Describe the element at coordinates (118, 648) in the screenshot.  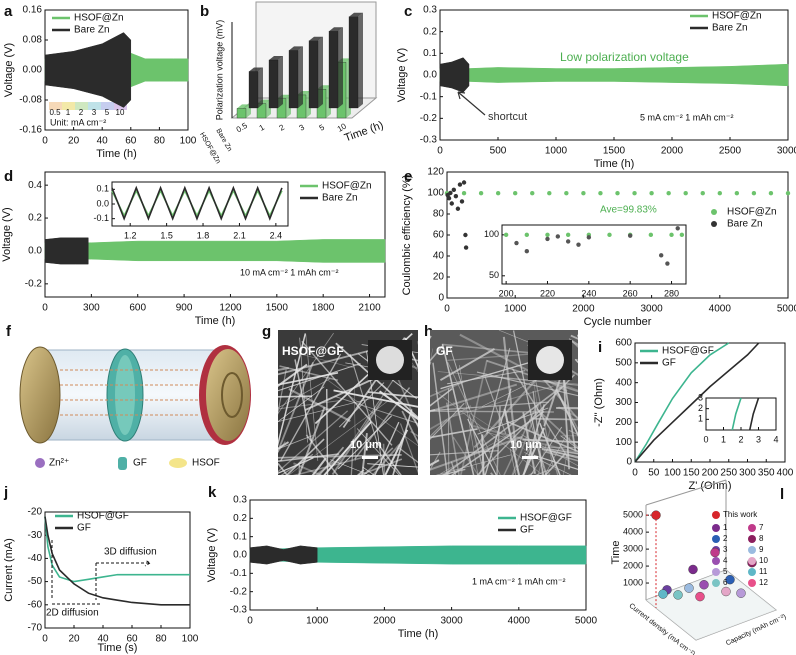
I see `x-axis-label: Time (s)` at that location.